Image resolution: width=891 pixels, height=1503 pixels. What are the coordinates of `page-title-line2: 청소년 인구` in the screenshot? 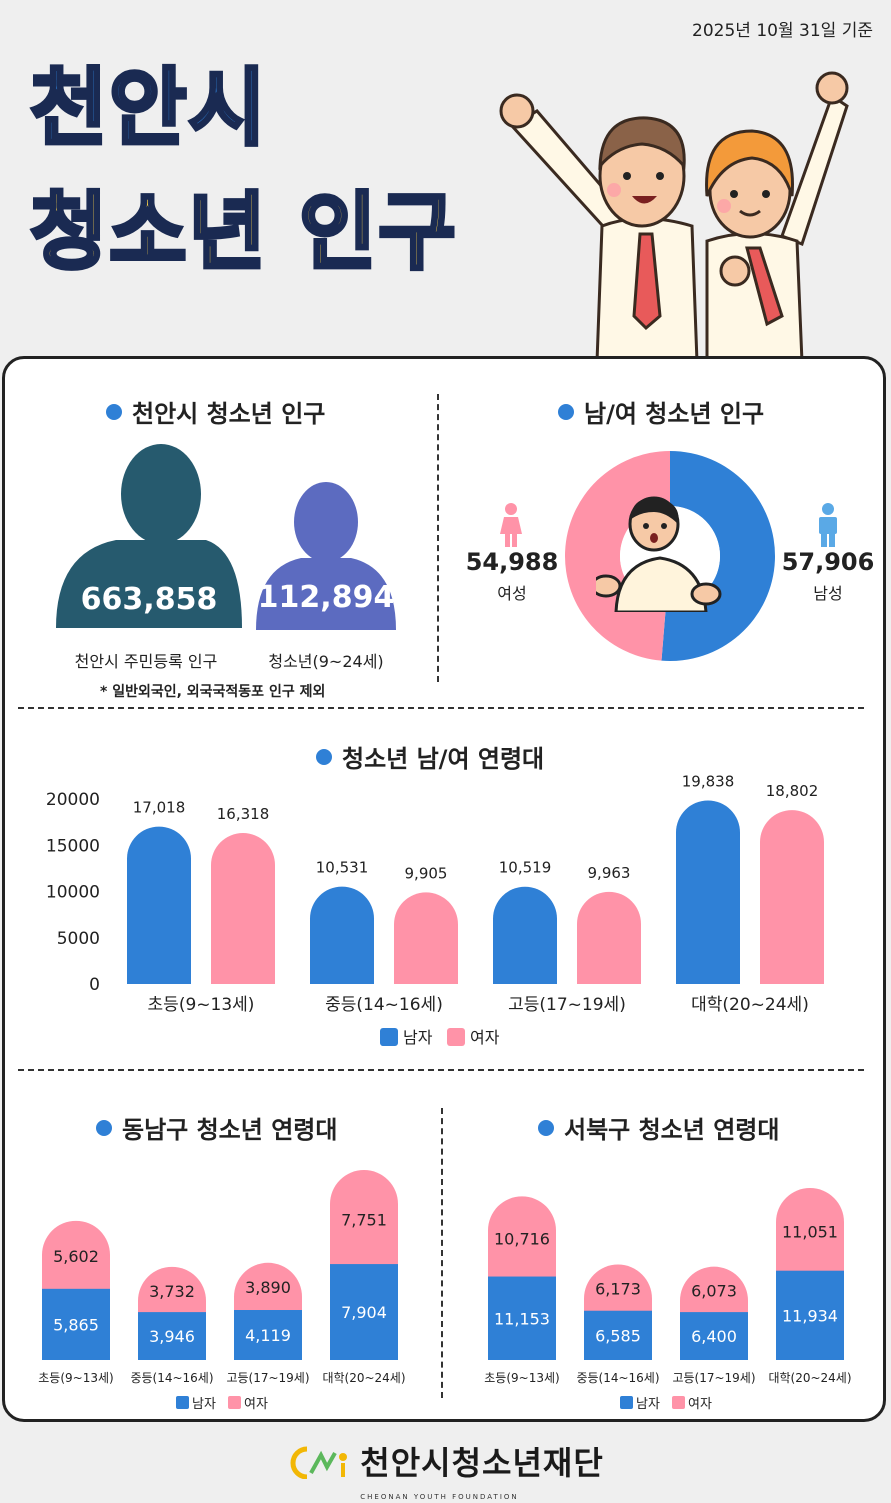 It's located at (243, 232).